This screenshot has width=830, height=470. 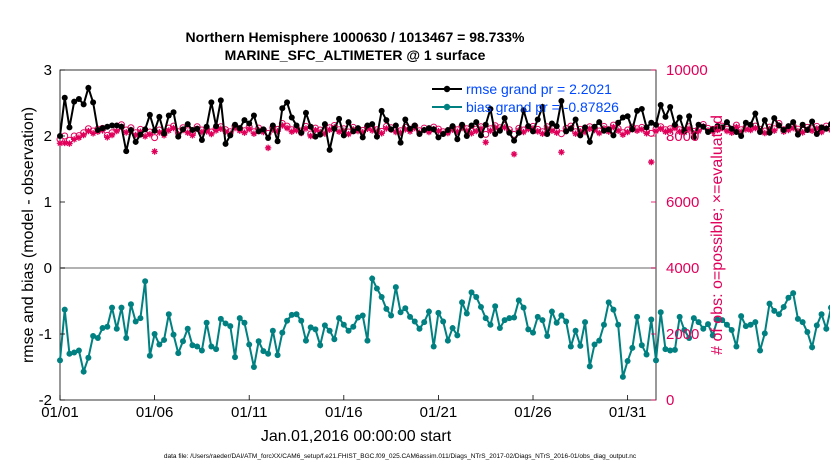 I want to click on x-tick-label: 01/21, so click(x=439, y=412).